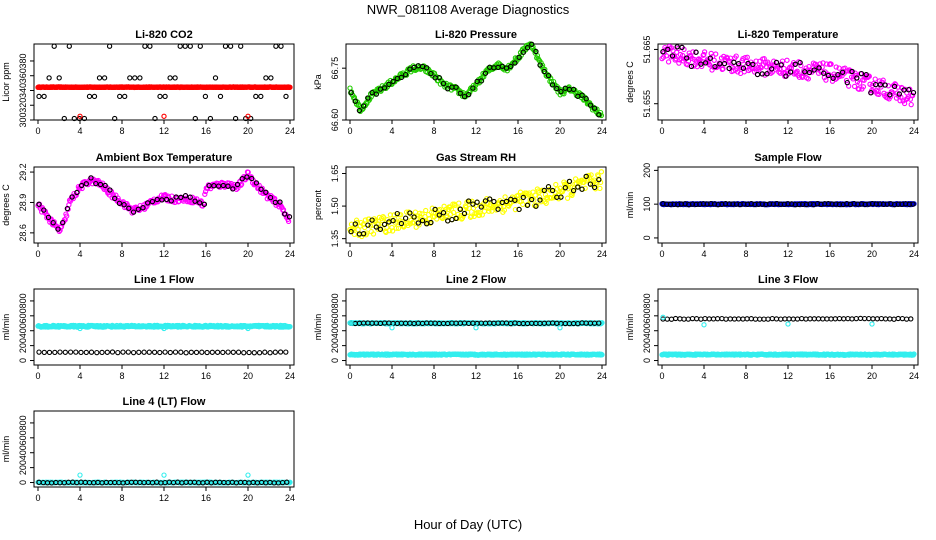 Image resolution: width=936 pixels, height=540 pixels. Describe the element at coordinates (121, 131) in the screenshot. I see `x-tick-label: 8` at that location.